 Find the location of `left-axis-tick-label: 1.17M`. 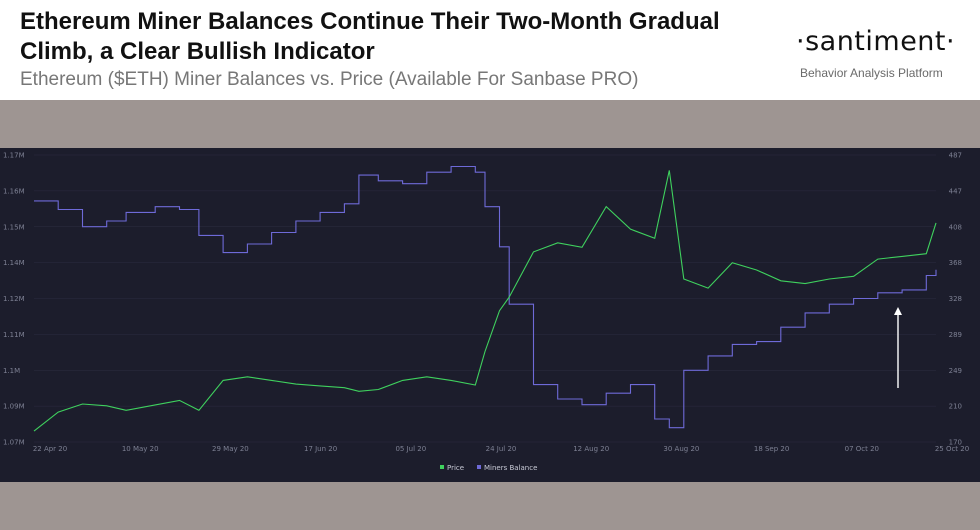

left-axis-tick-label: 1.17M is located at coordinates (14, 156).